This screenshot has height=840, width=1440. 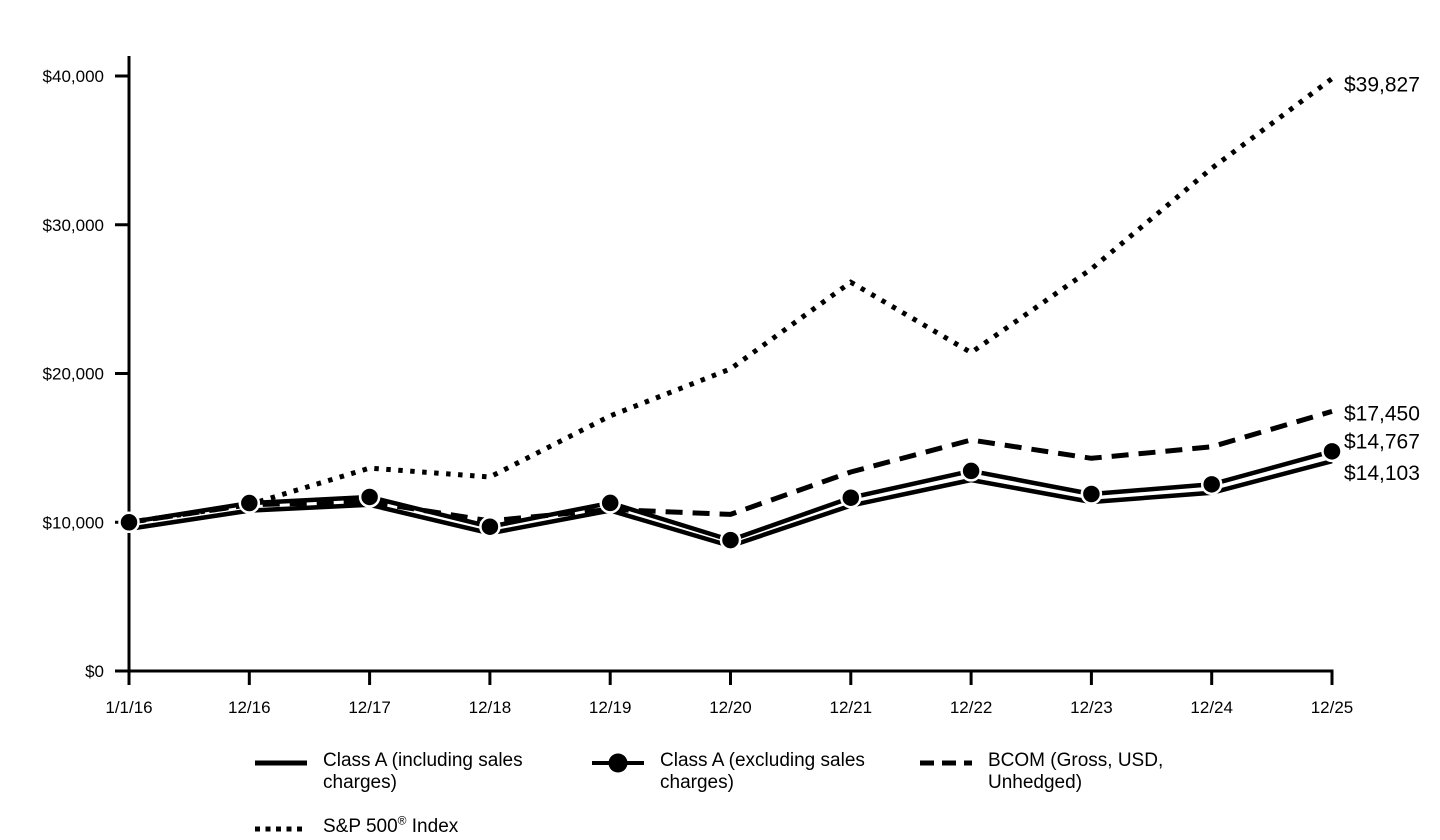 I want to click on x-axis-label: 12/25, so click(x=1332, y=707).